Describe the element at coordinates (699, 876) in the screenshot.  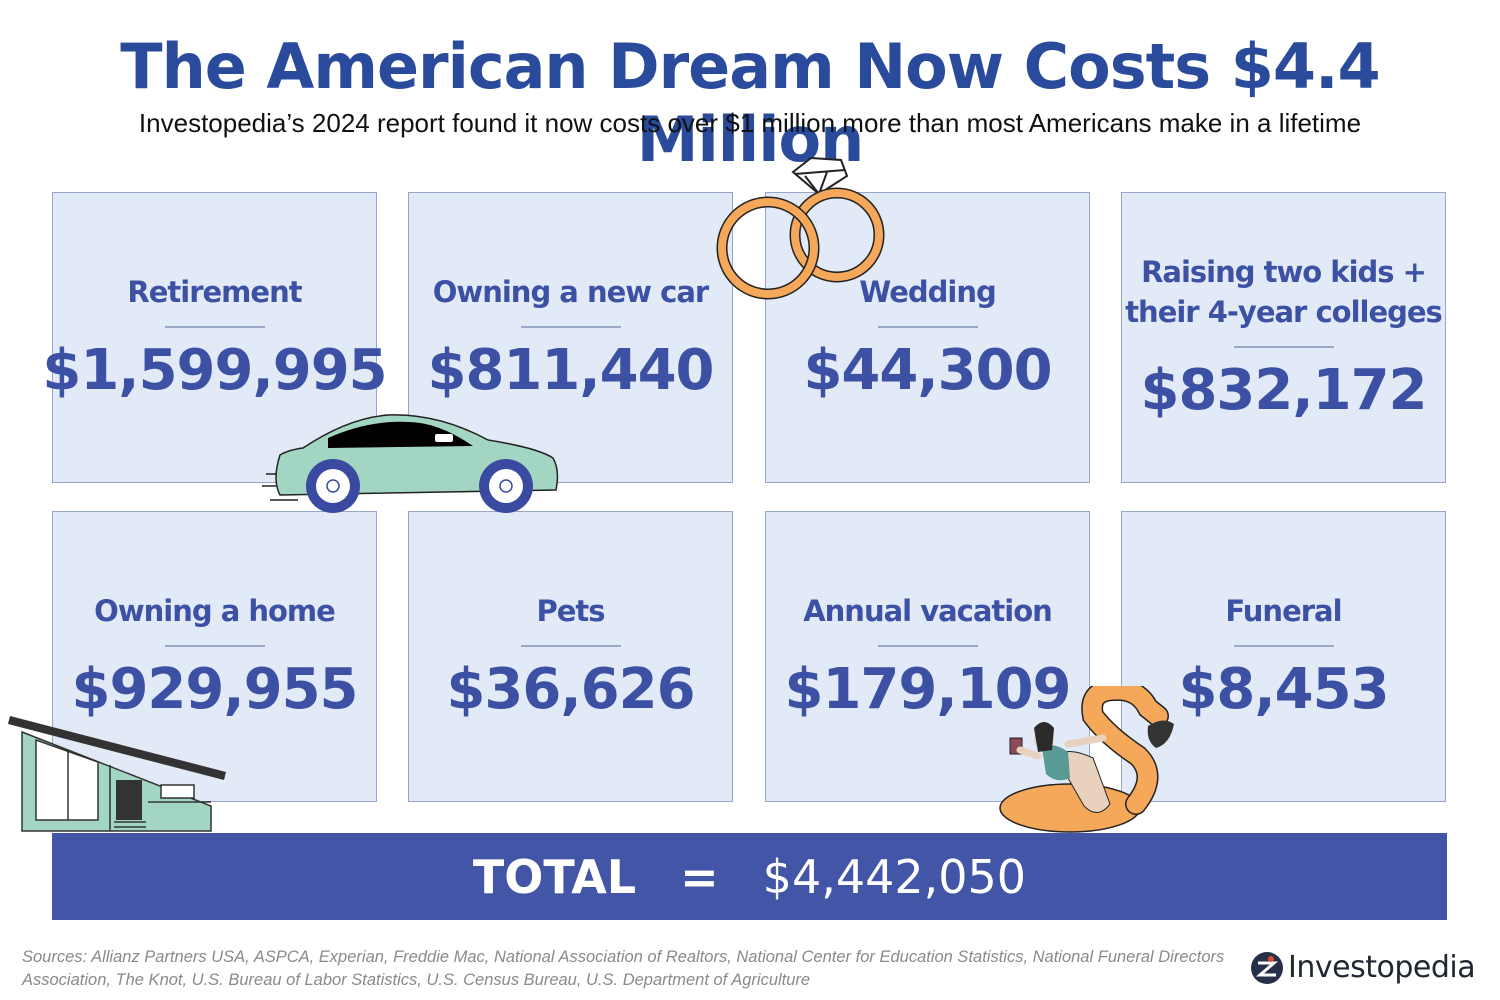
I see `equals-sign: =` at that location.